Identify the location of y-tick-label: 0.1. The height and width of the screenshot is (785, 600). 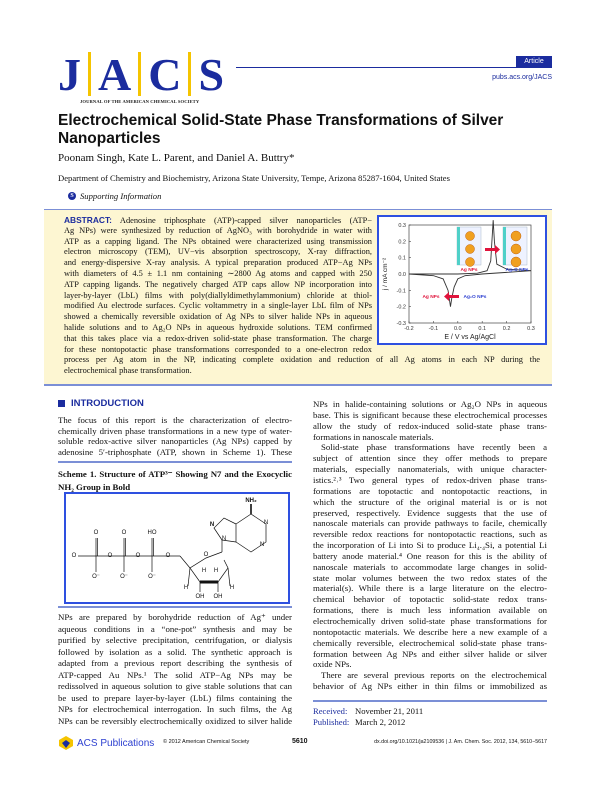
(402, 259).